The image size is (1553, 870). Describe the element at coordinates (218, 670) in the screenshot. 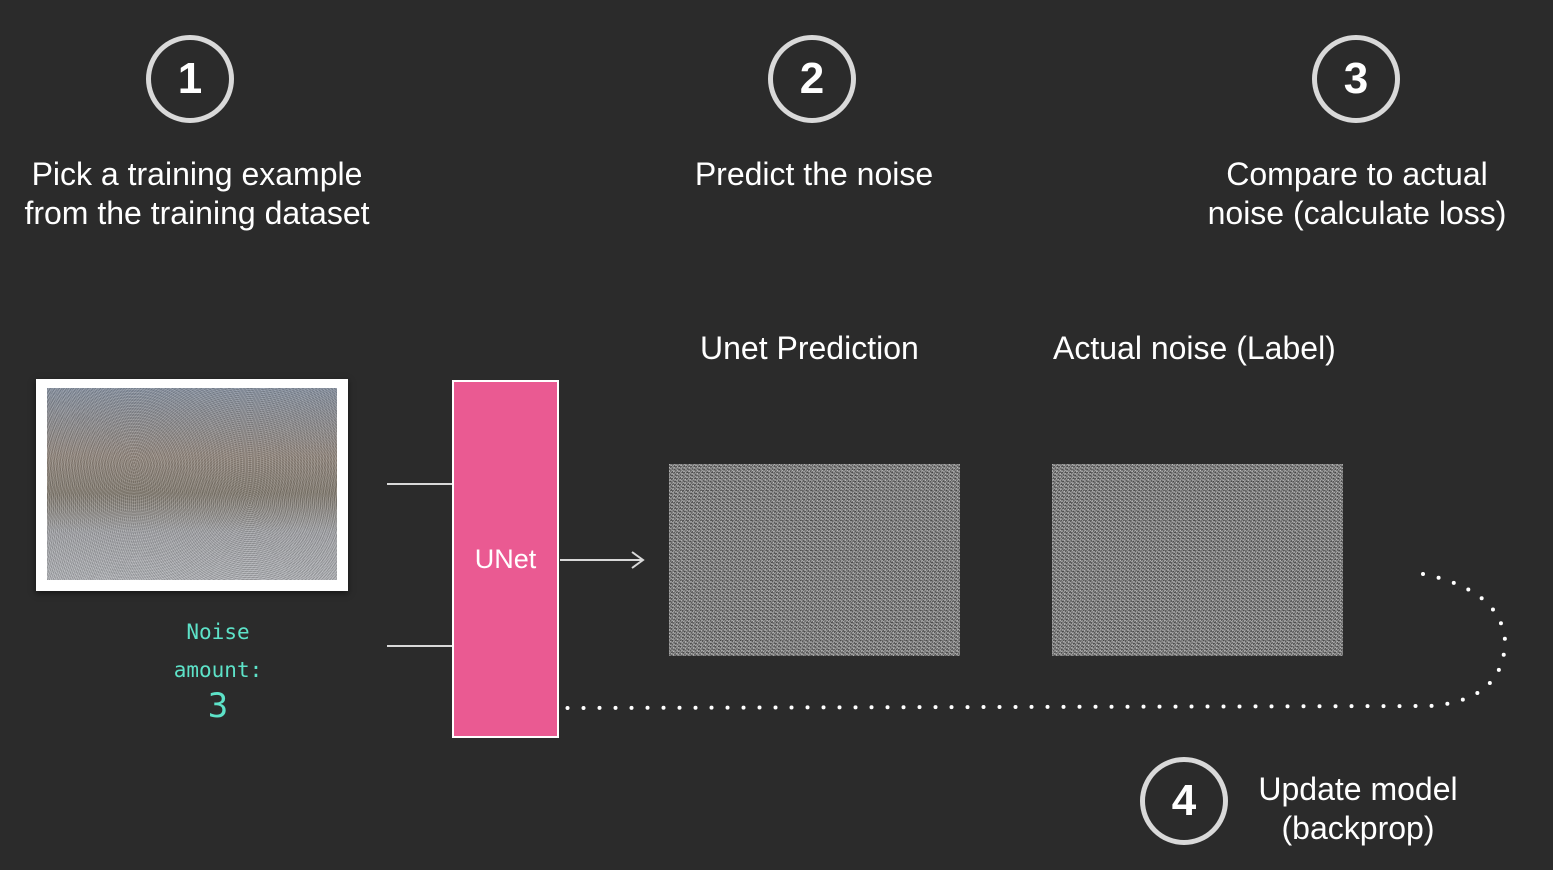

I see `noise-label-line2: amount:` at that location.